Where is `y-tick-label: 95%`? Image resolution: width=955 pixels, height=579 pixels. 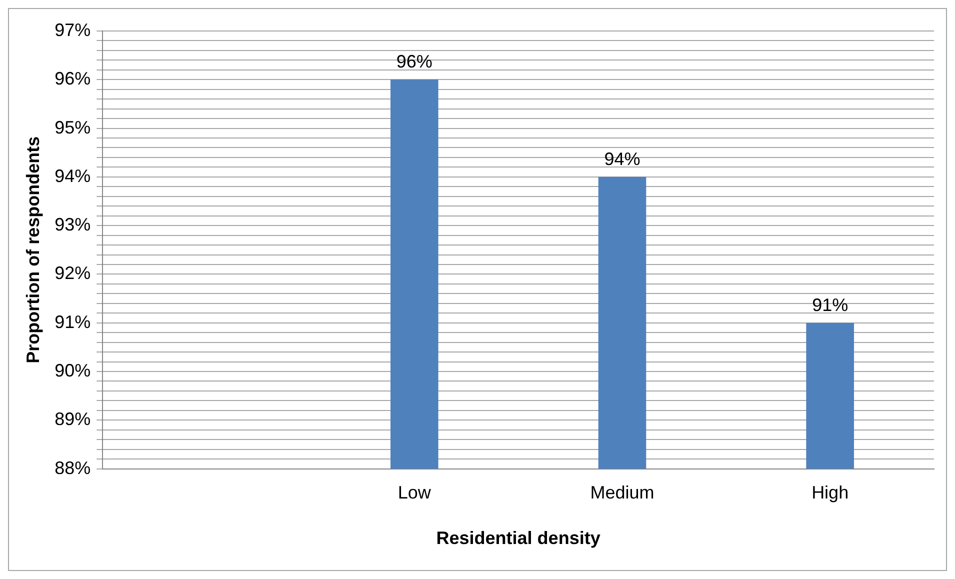 y-tick-label: 95% is located at coordinates (72, 127).